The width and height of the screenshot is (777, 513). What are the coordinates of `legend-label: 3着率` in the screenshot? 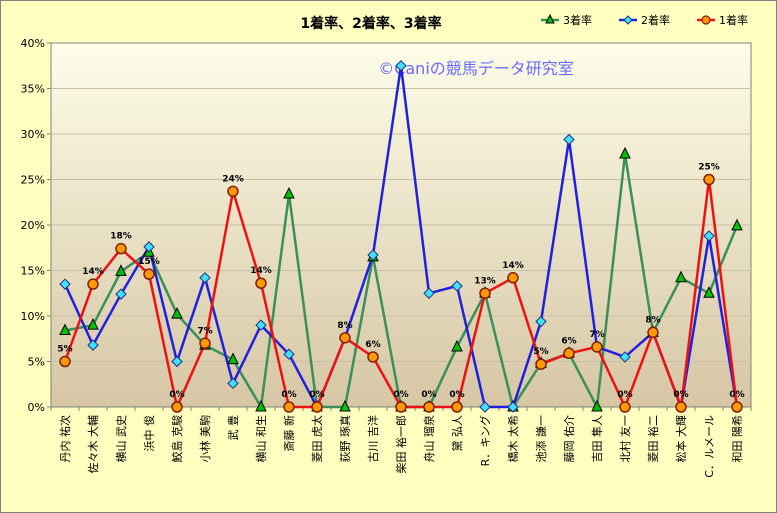 It's located at (577, 20).